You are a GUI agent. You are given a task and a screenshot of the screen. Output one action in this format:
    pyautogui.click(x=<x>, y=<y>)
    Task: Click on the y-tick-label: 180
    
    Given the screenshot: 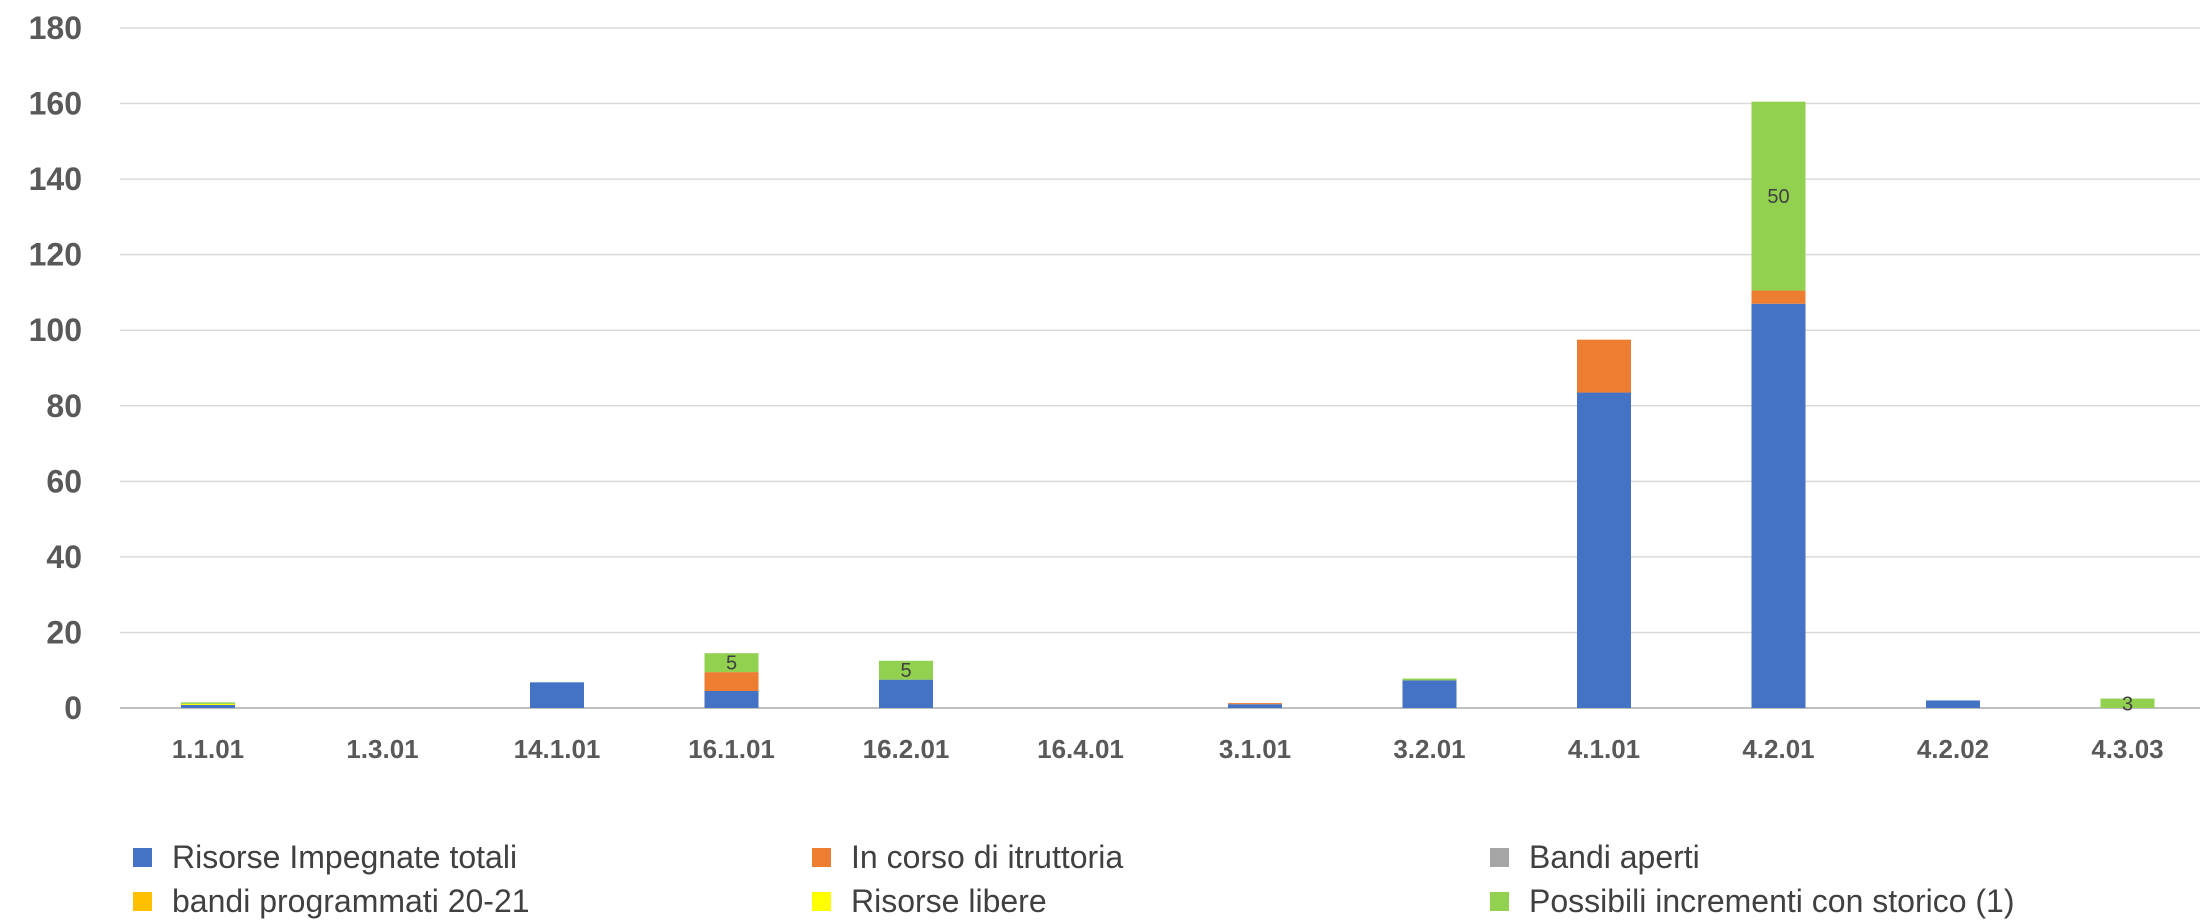 What is the action you would take?
    pyautogui.click(x=55, y=28)
    